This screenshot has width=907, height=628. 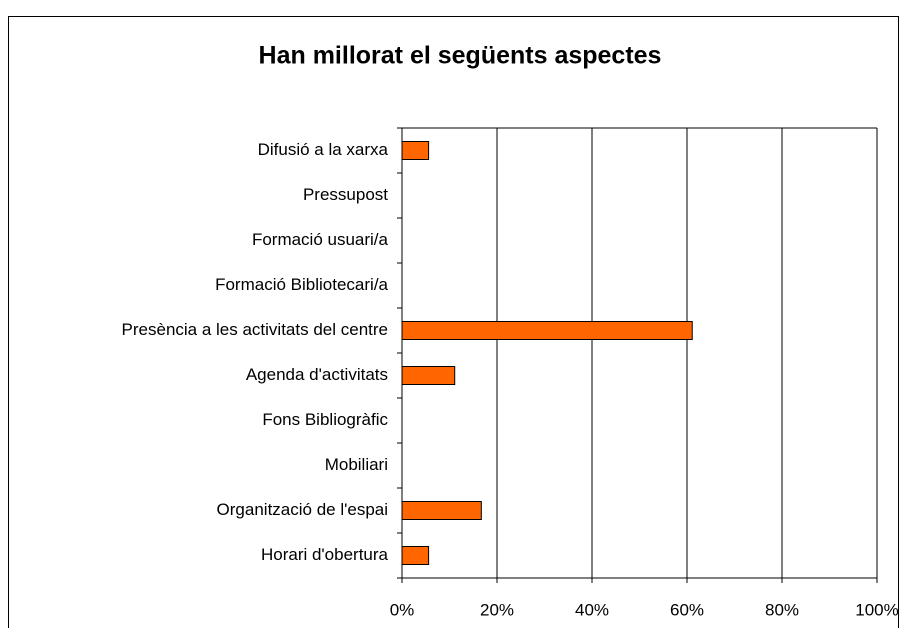 What do you see at coordinates (325, 419) in the screenshot?
I see `y-tick-label: Fons Bibliogràfic` at bounding box center [325, 419].